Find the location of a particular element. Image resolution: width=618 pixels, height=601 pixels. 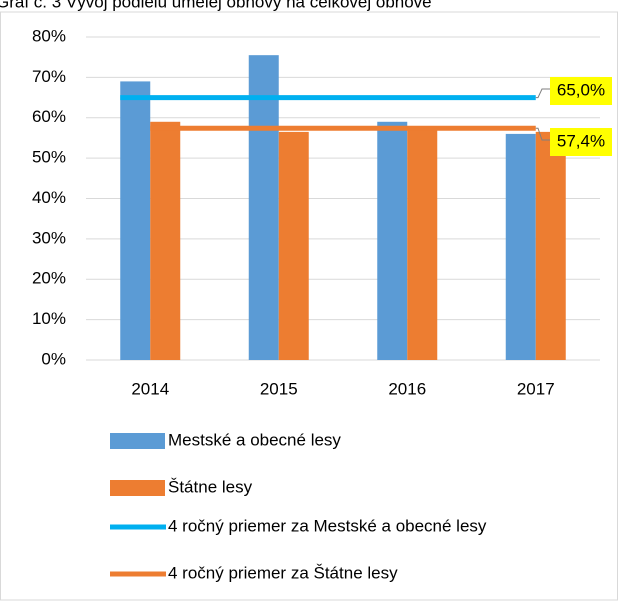

x-tick-label: 2016 is located at coordinates (407, 388).